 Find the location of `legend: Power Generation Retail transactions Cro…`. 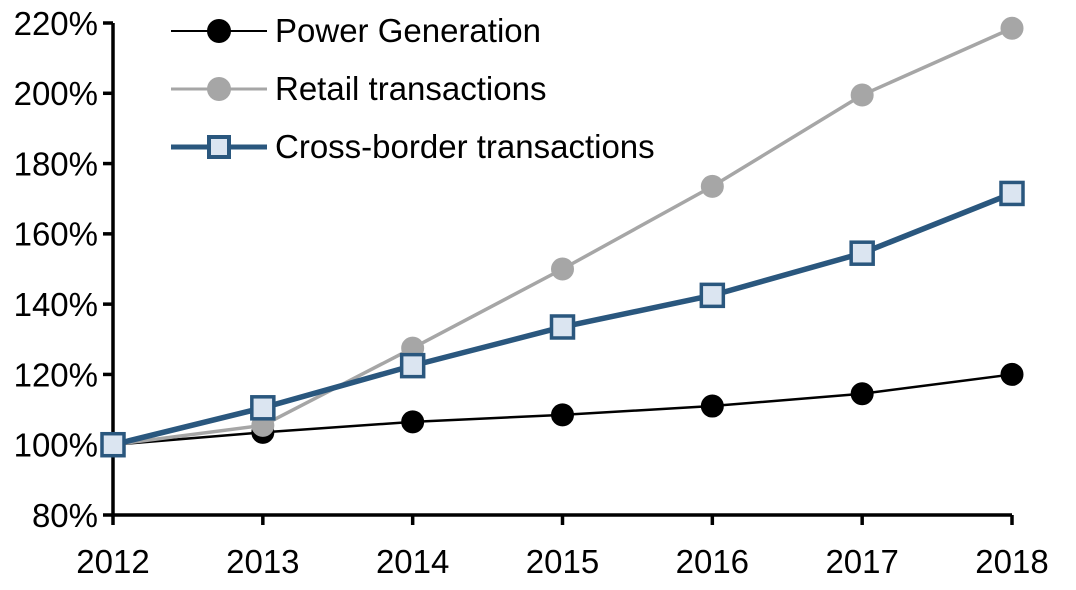

legend: Power Generation Retail transactions Cro… is located at coordinates (413, 89).